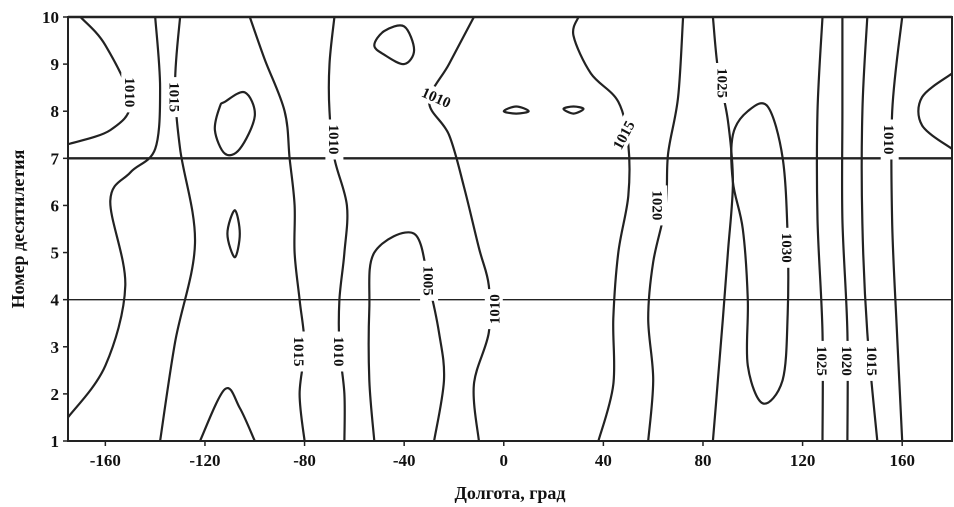 This screenshot has height=507, width=954. What do you see at coordinates (55, 394) in the screenshot?
I see `y-tick-label: 2` at bounding box center [55, 394].